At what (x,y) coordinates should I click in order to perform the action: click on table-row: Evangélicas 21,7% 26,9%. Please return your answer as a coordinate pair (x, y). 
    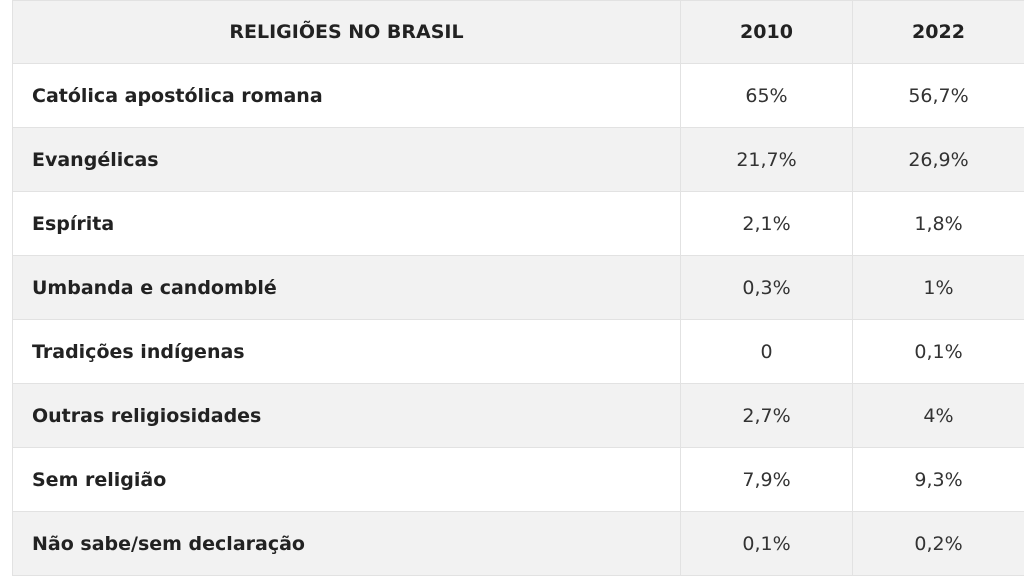
    Looking at the image, I should click on (518, 159).